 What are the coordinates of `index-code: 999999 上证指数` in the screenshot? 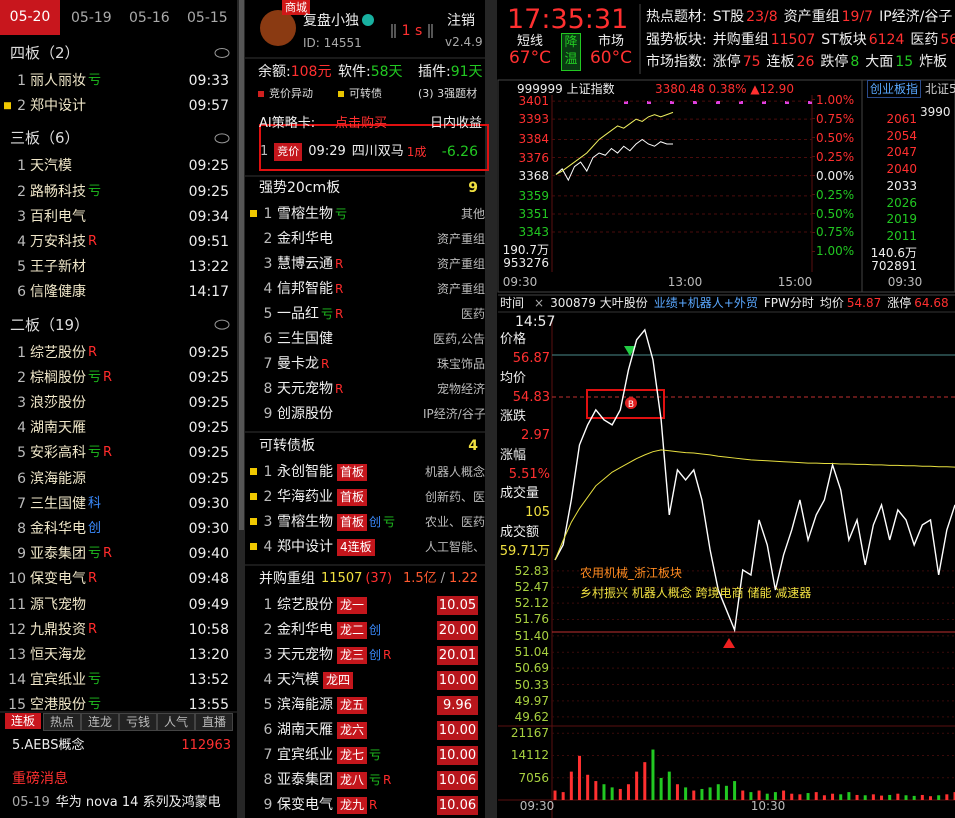 It's located at (566, 89).